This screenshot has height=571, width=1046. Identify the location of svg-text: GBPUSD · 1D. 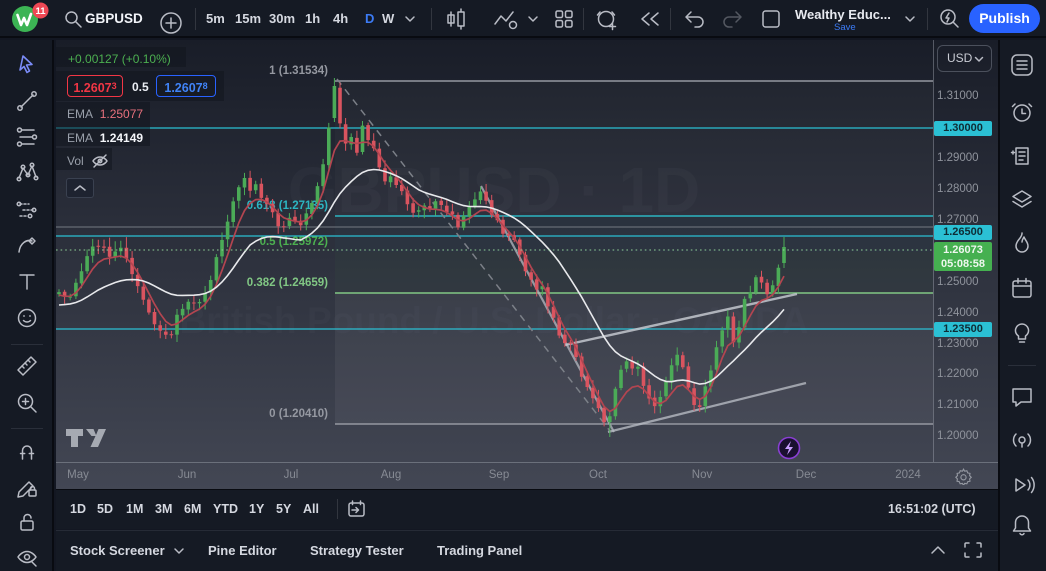
(494, 190).